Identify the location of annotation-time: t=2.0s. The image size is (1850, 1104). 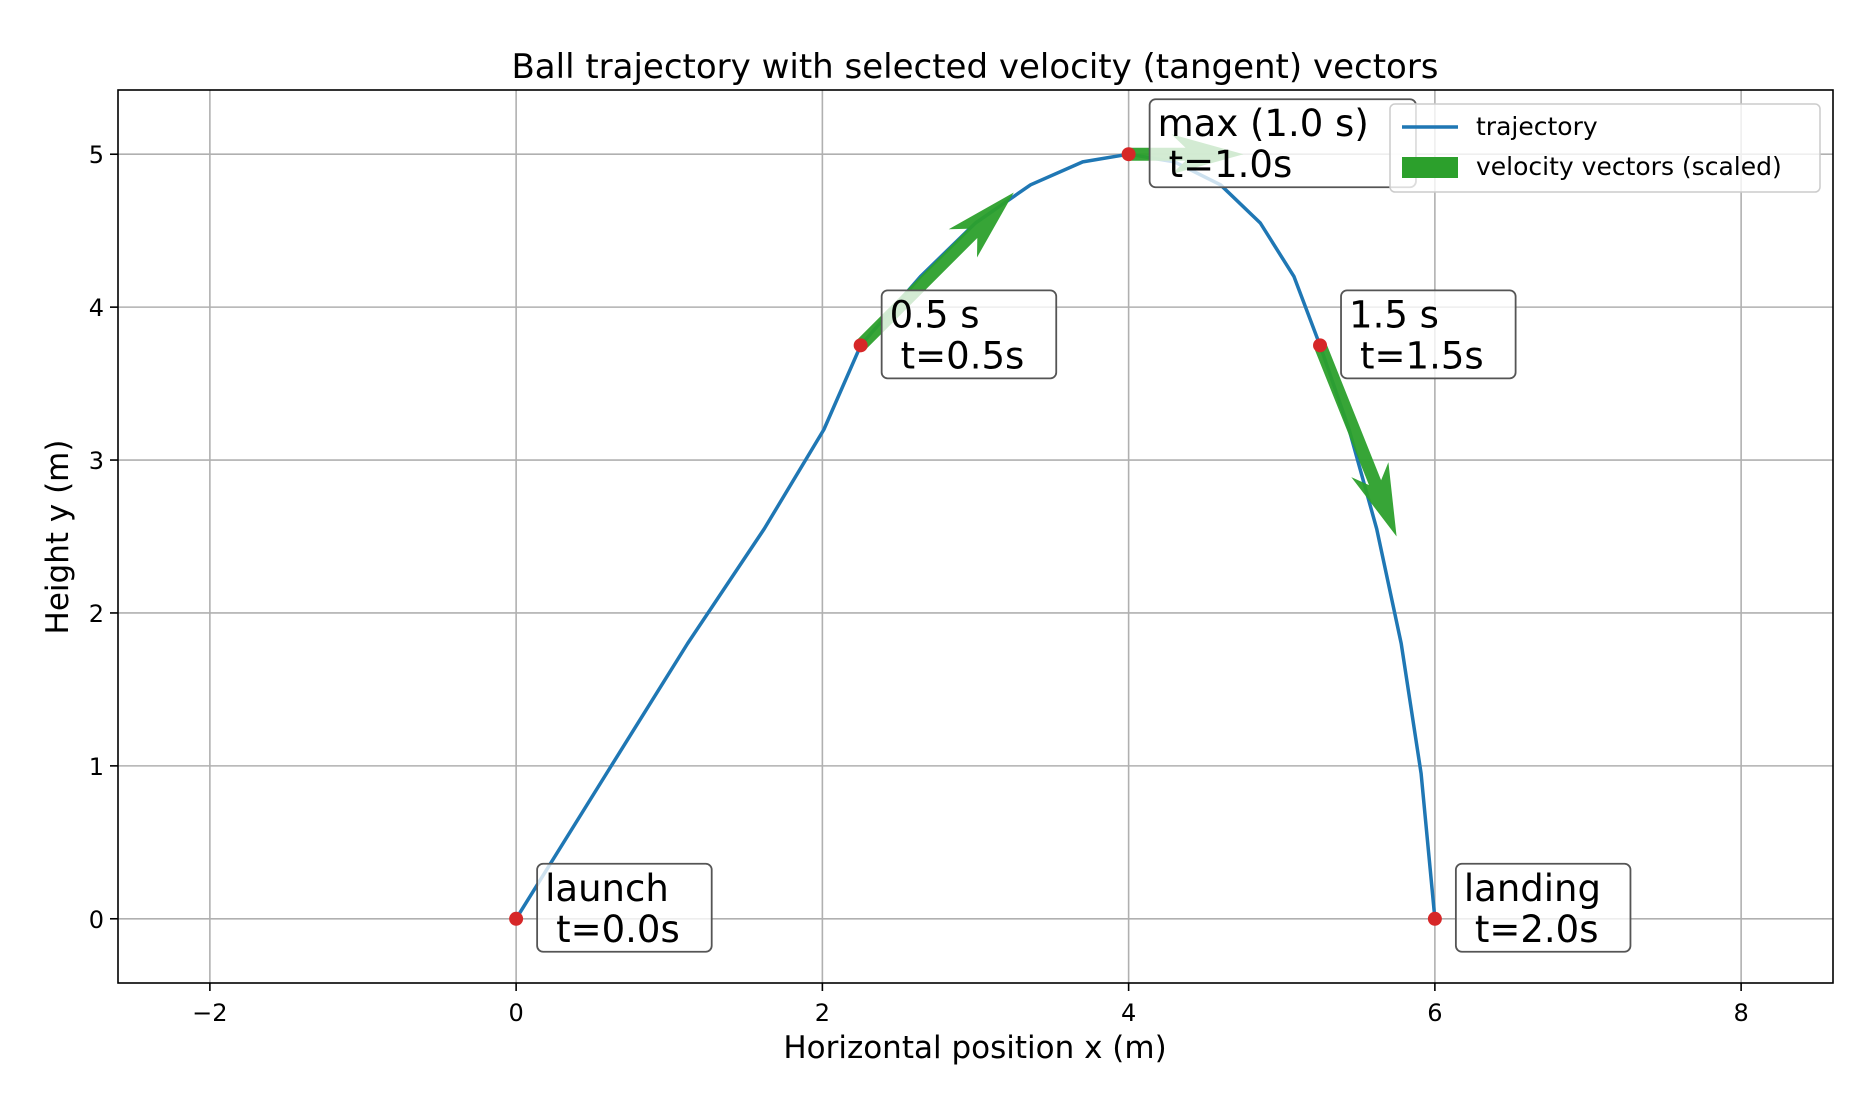
(1537, 929).